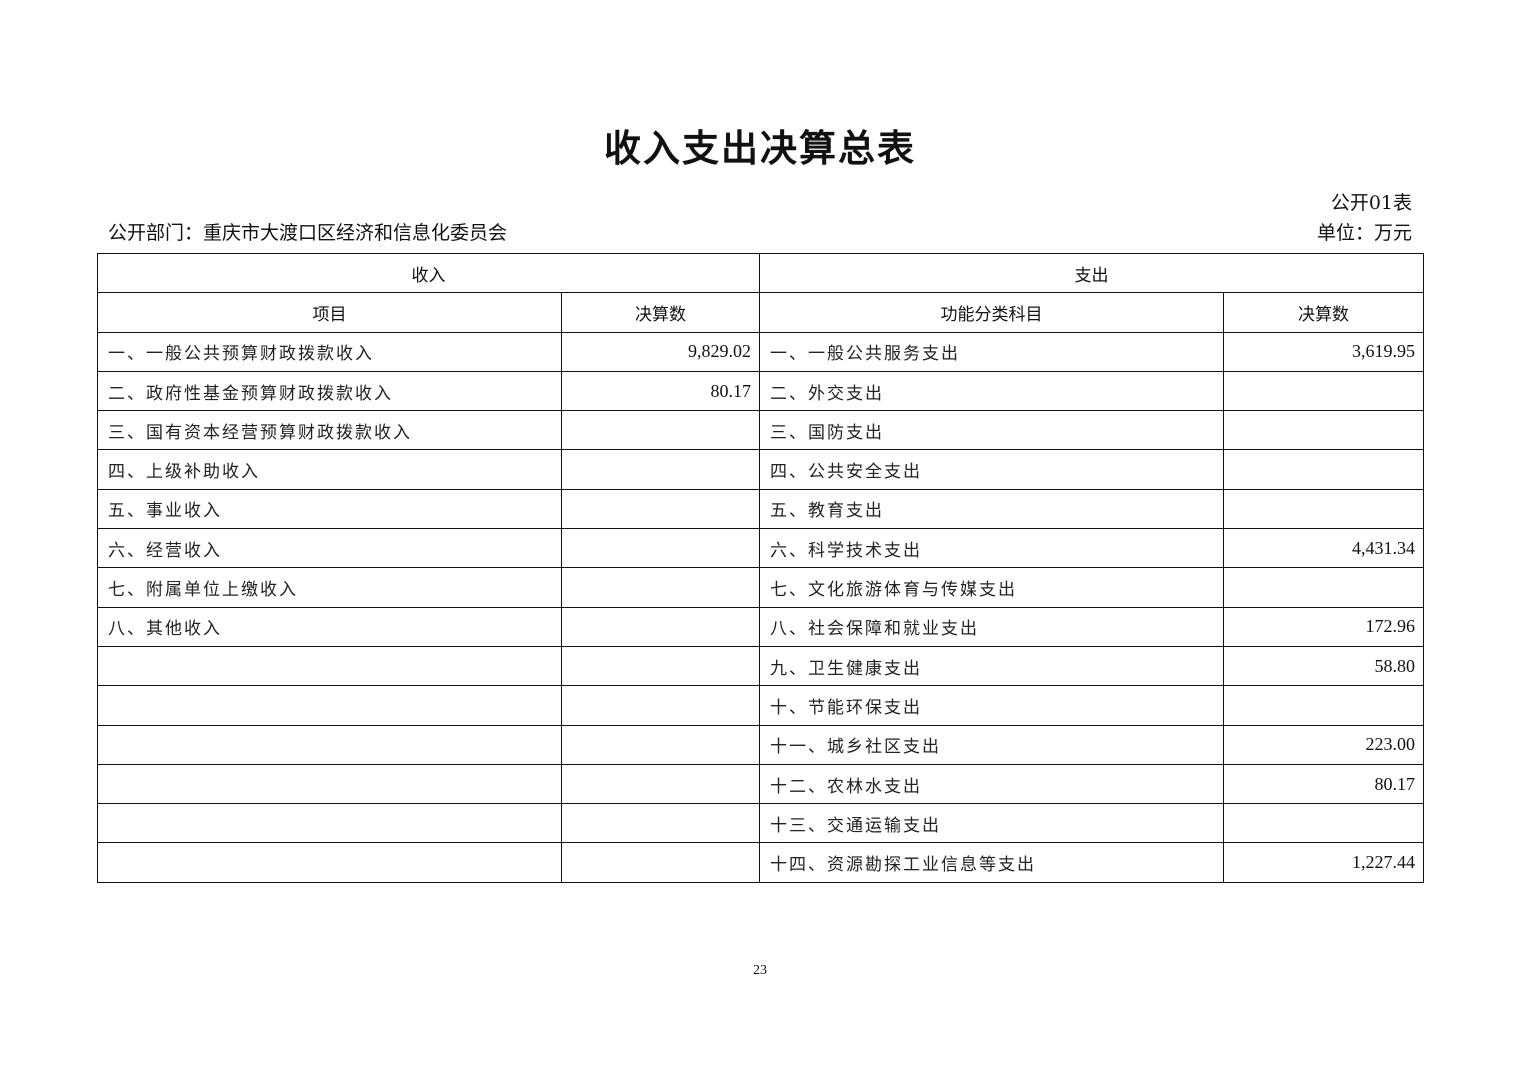 The width and height of the screenshot is (1520, 1074). What do you see at coordinates (991, 312) in the screenshot?
I see `column-header-expense-item: 功能分类科目` at bounding box center [991, 312].